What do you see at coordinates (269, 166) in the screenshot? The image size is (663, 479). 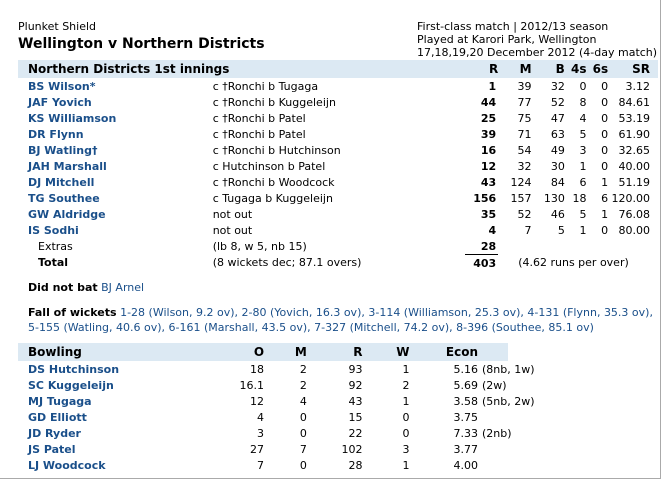 I see `dismissal: c Hutchinson b Patel` at bounding box center [269, 166].